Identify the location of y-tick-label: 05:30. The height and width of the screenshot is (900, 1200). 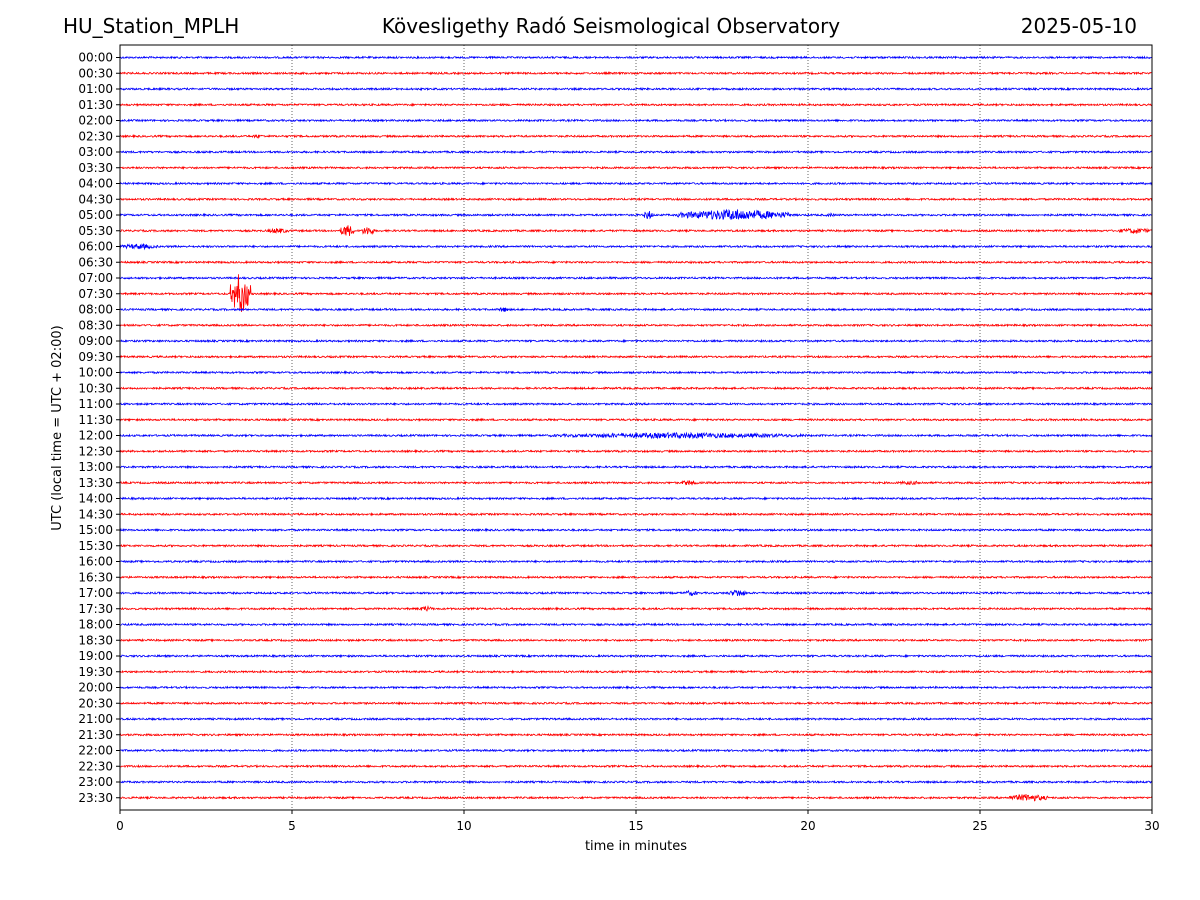
(95, 231).